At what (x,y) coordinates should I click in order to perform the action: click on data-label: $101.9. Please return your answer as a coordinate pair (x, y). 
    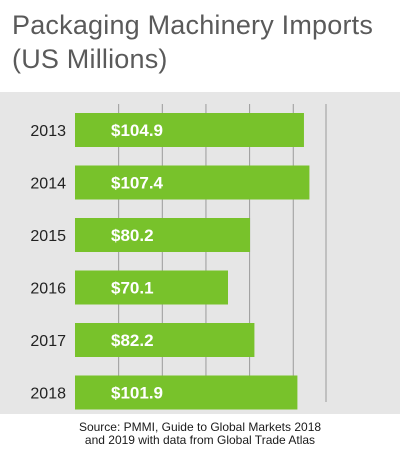
    Looking at the image, I should click on (137, 393).